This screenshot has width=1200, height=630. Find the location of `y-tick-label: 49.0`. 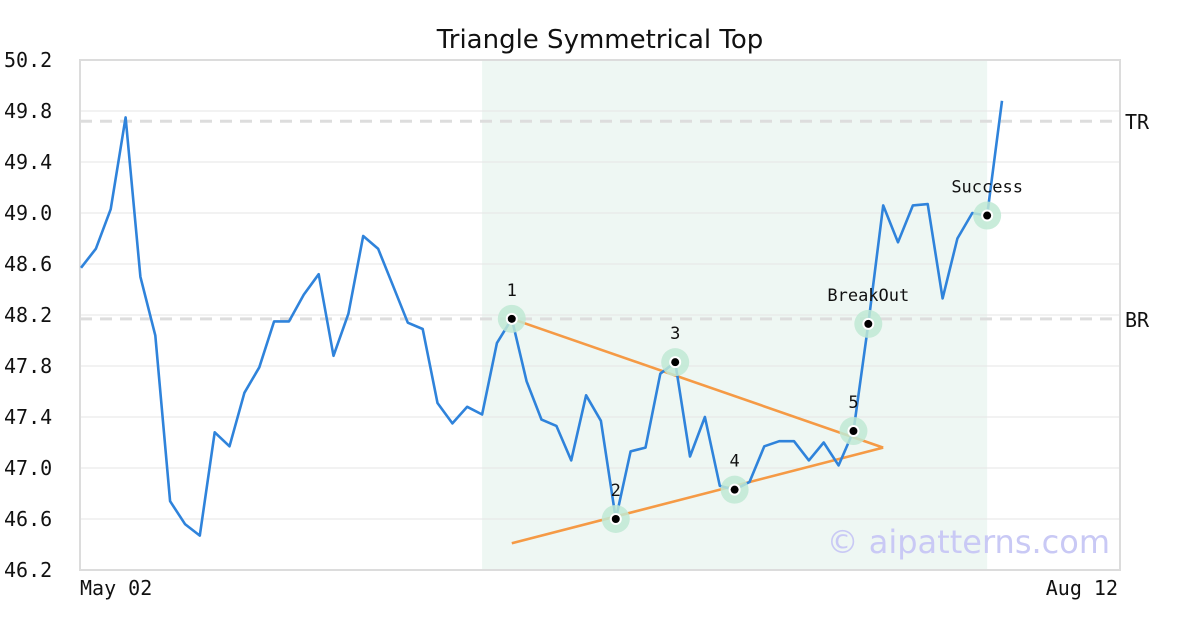

y-tick-label: 49.0 is located at coordinates (28, 213).